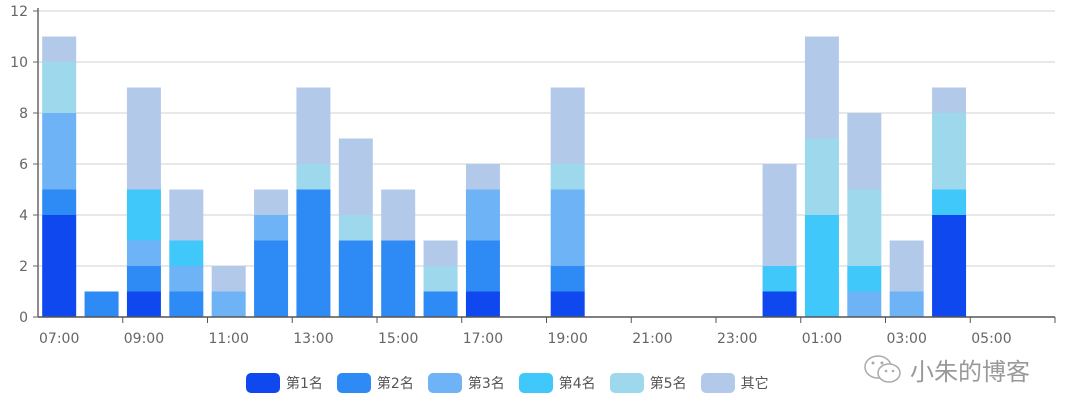 Image resolution: width=1080 pixels, height=415 pixels. Describe the element at coordinates (568, 339) in the screenshot. I see `x-tick-label: 19:00` at that location.